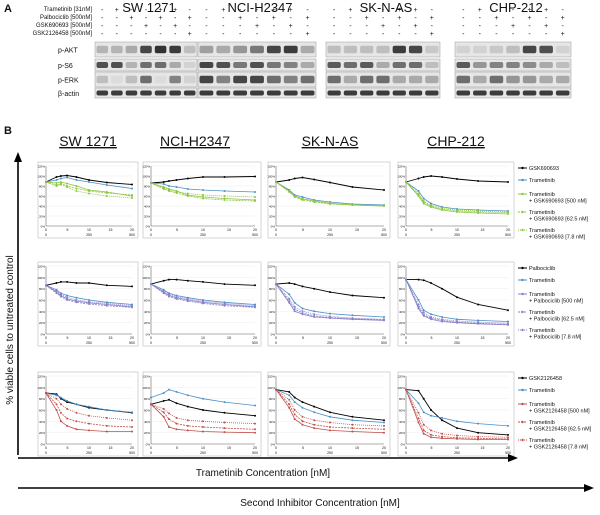  Describe the element at coordinates (42, 301) in the screenshot. I see `y-tick-label: 60%` at that location.